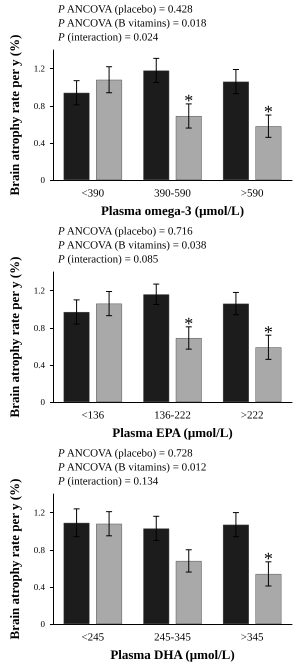  I want to click on x-tick-label: >345, so click(252, 638).